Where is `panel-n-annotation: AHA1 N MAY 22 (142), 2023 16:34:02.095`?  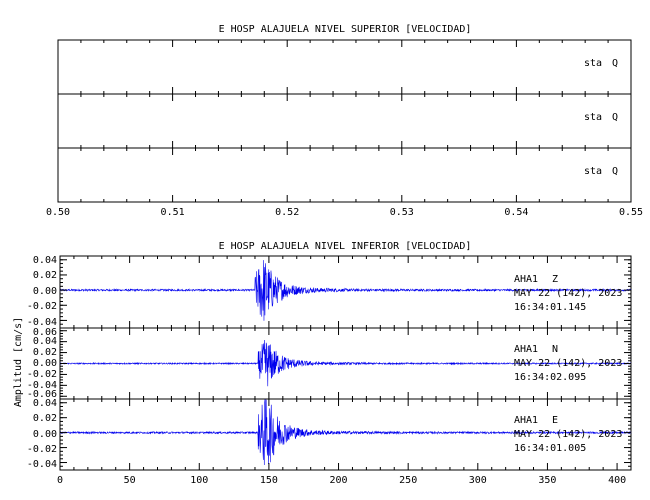 panel-n-annotation: AHA1 N MAY 22 (142), 2023 16:34:02.095 is located at coordinates (568, 363).